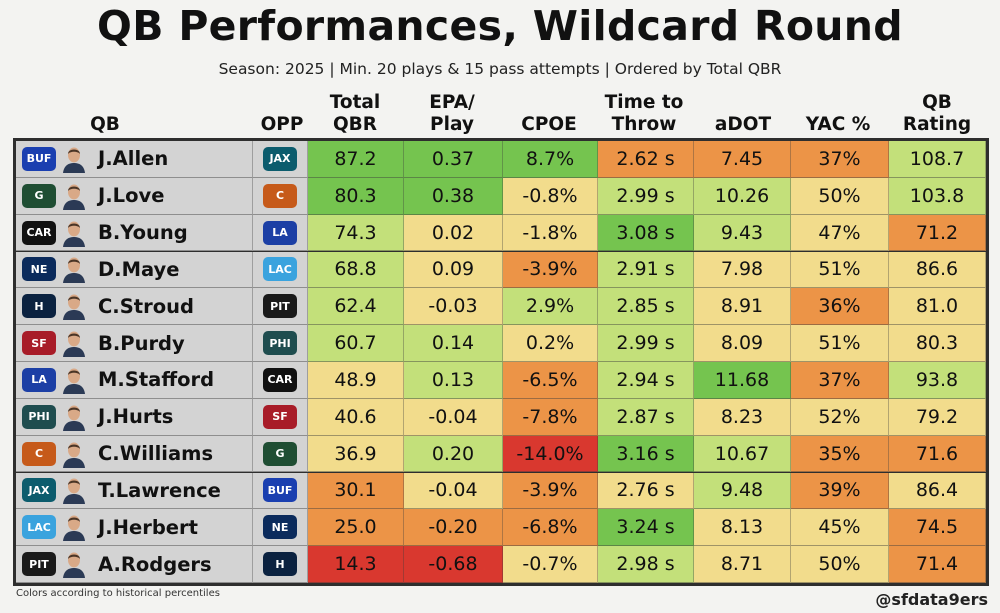  What do you see at coordinates (646, 233) in the screenshot?
I see `metric-cell: 3.08 s` at bounding box center [646, 233].